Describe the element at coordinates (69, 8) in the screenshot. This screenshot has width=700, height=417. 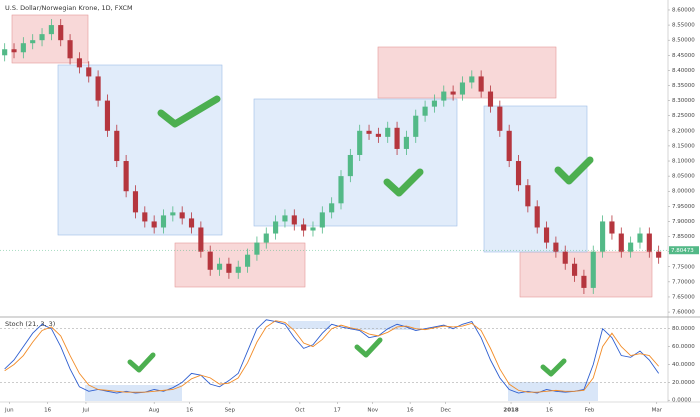
I see `chart-title: U.S. Dollar/Norwegian Krone, 1D, FXCM` at that location.